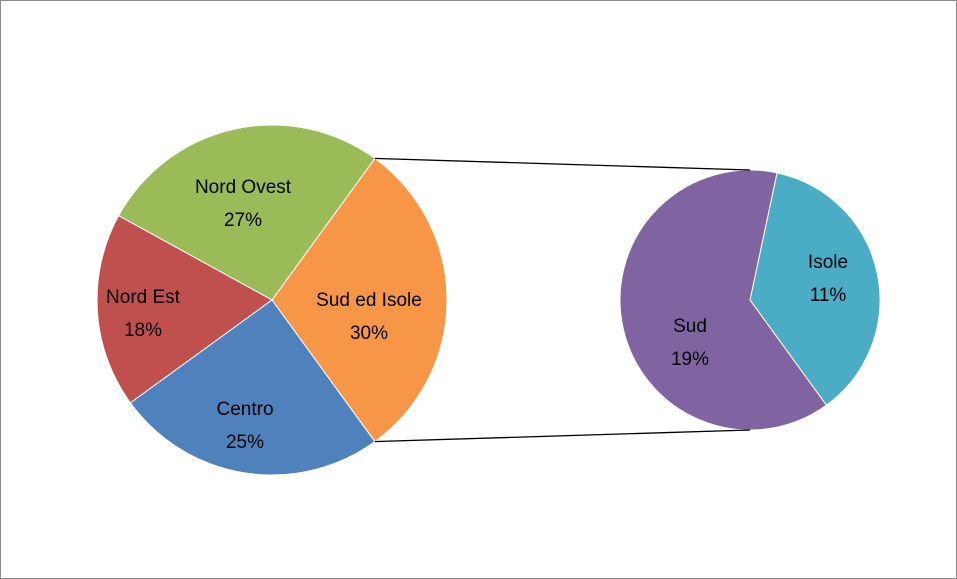 The image size is (957, 579). Describe the element at coordinates (690, 326) in the screenshot. I see `slice-label: Sud` at that location.